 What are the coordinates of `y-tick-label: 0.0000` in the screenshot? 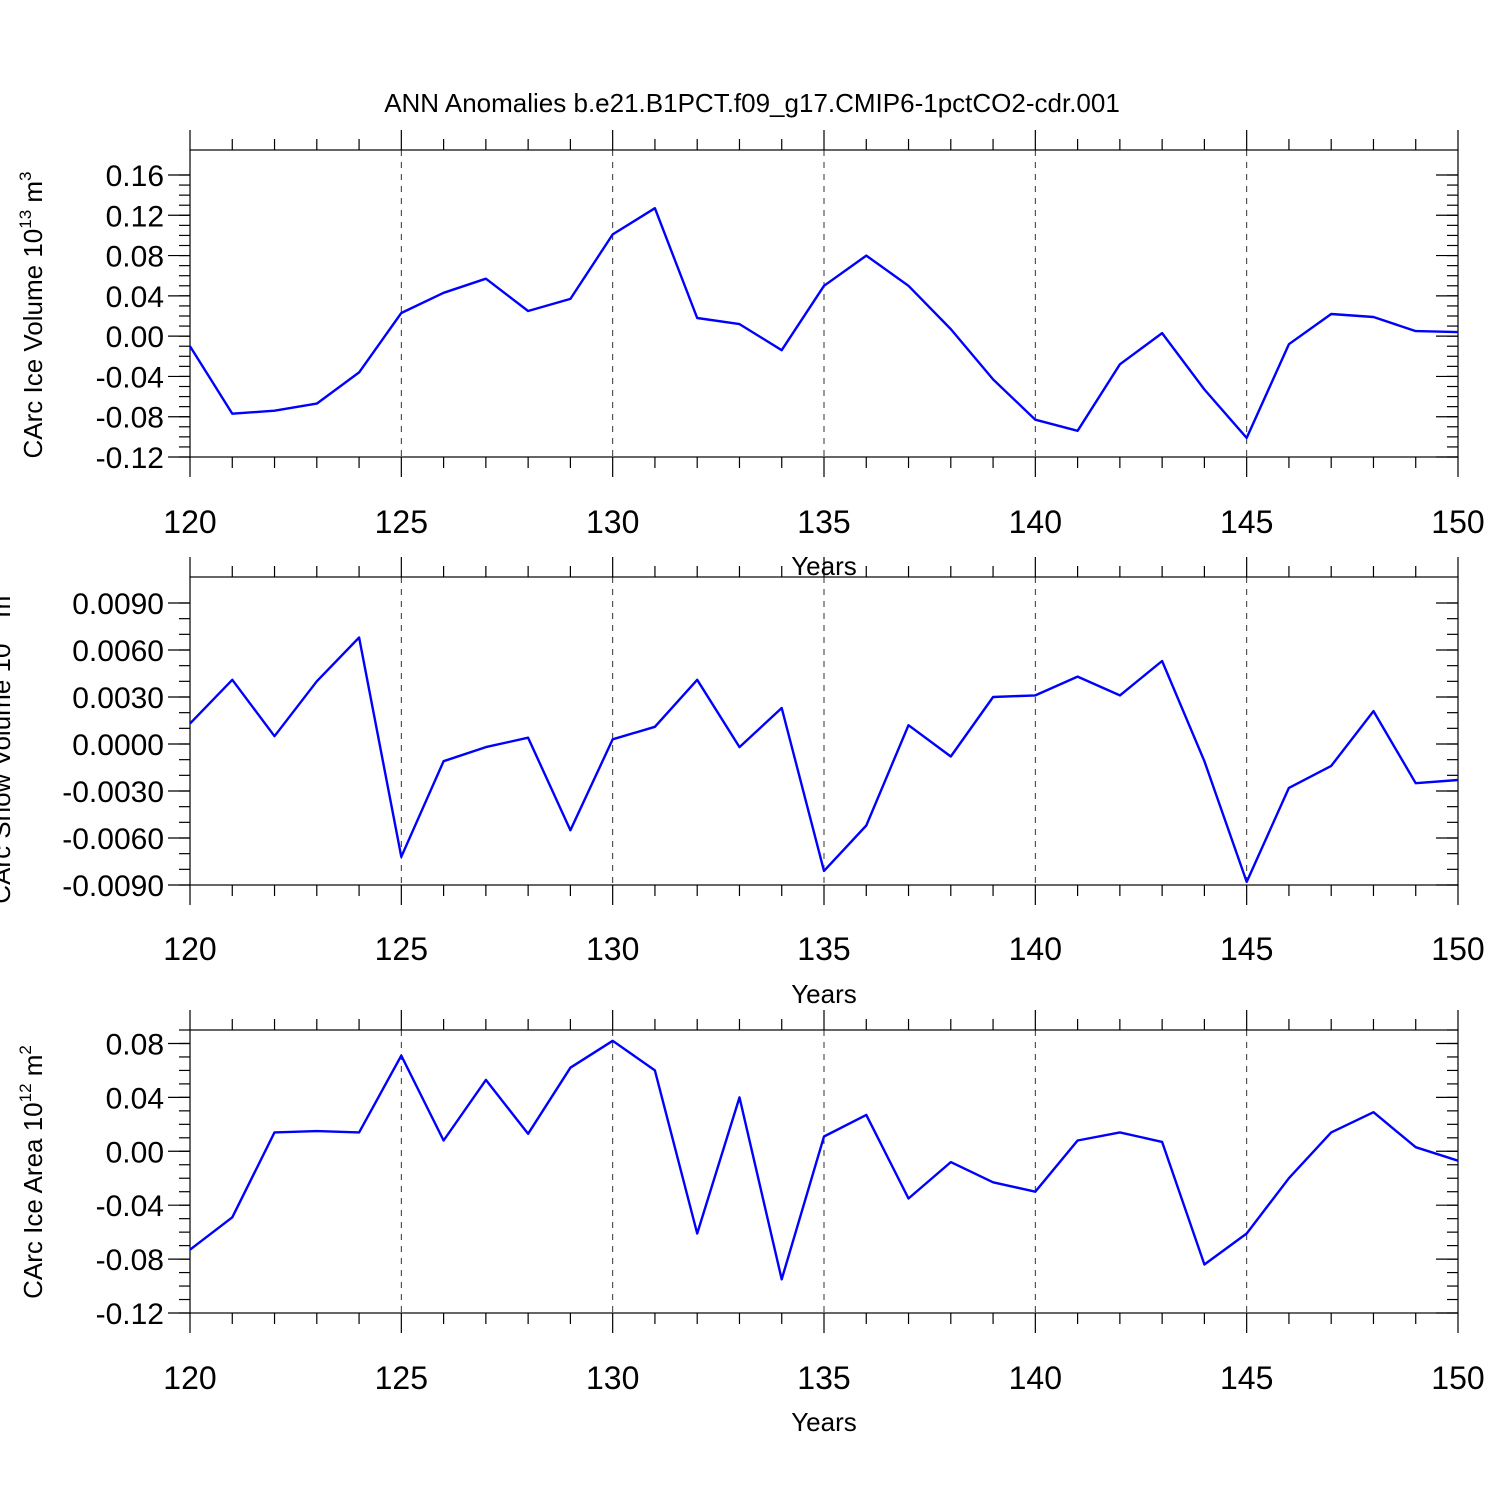 It's located at (118, 745).